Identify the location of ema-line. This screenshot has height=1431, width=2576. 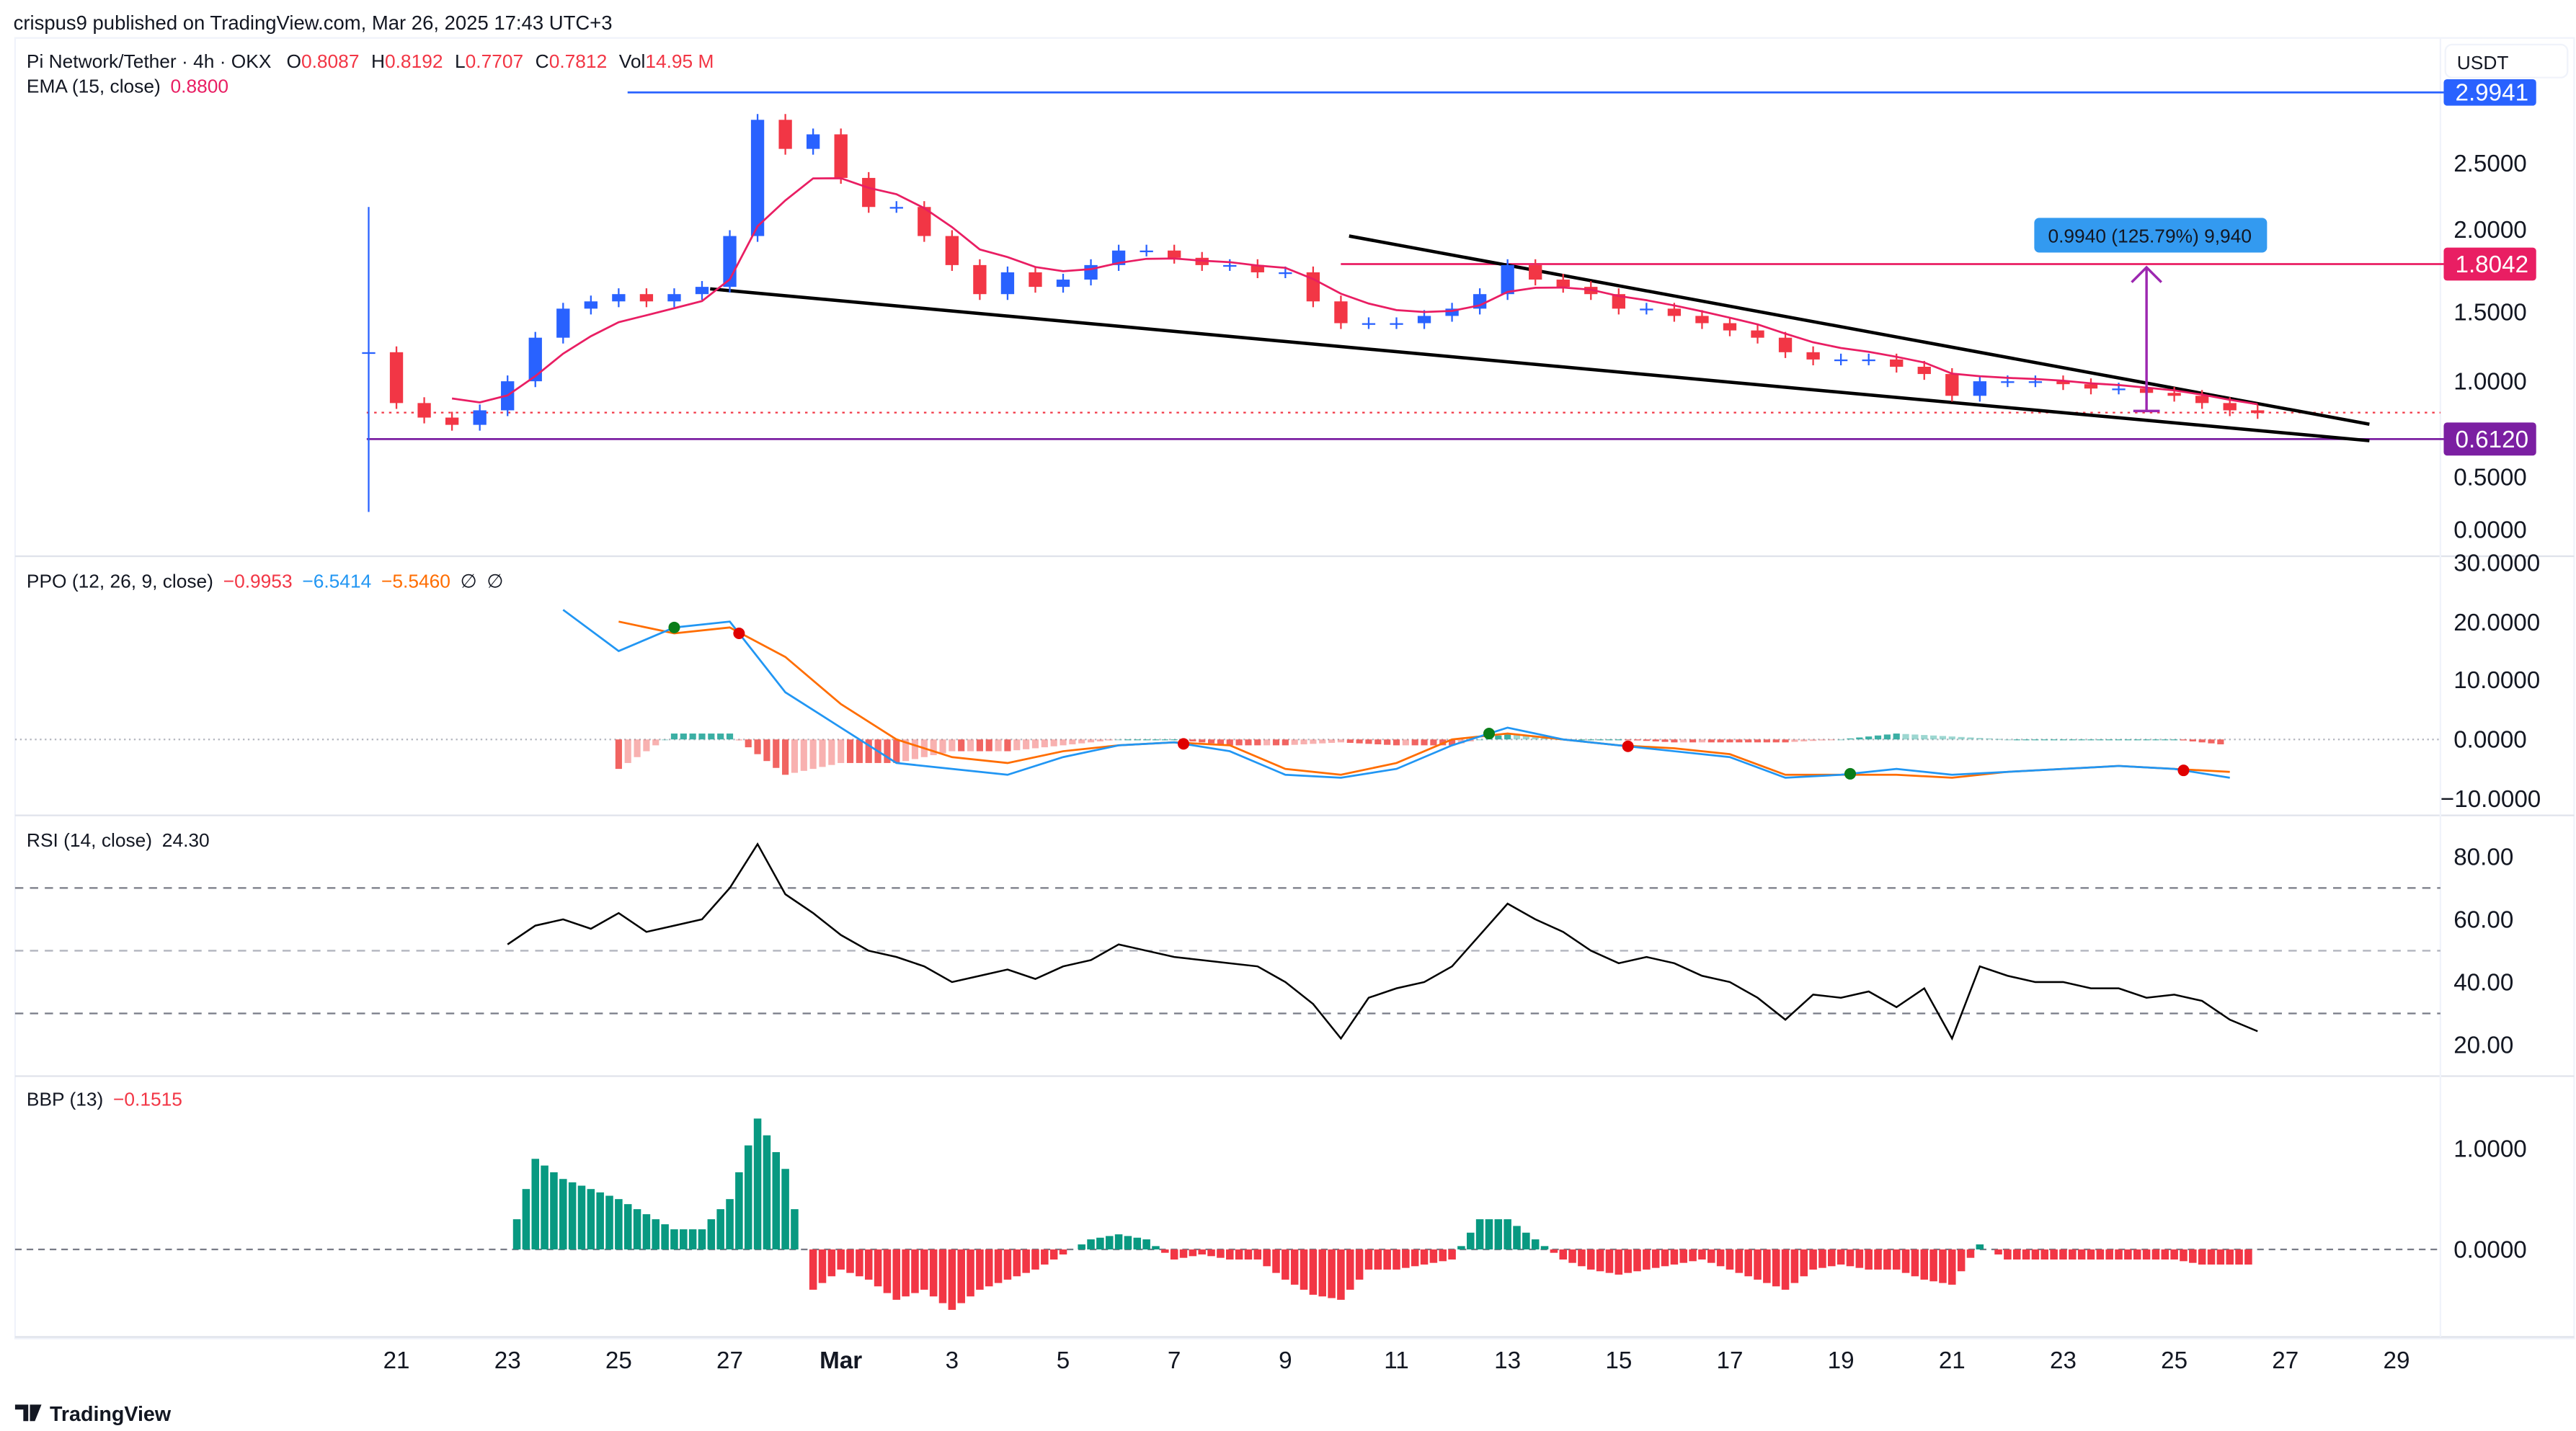
(1354, 291).